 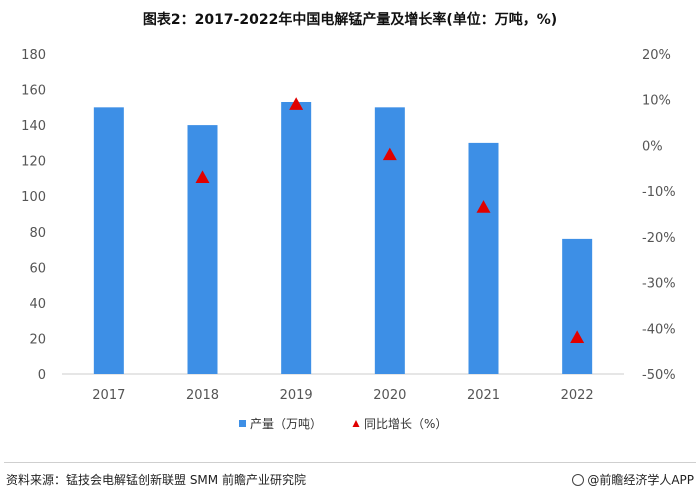 What do you see at coordinates (659, 215) in the screenshot?
I see `y-right-axis: -50% -40% -30% -20% -10% 0% 10% 20%` at bounding box center [659, 215].